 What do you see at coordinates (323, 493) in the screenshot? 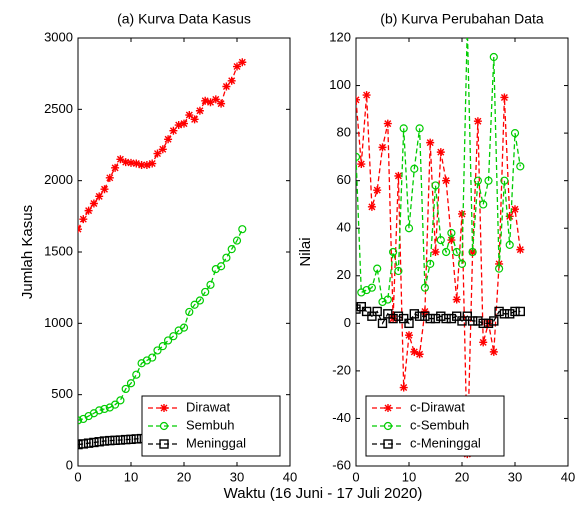
I see `x-axis-label: Waktu (16 Juni - 17 Juli 2020)` at bounding box center [323, 493].